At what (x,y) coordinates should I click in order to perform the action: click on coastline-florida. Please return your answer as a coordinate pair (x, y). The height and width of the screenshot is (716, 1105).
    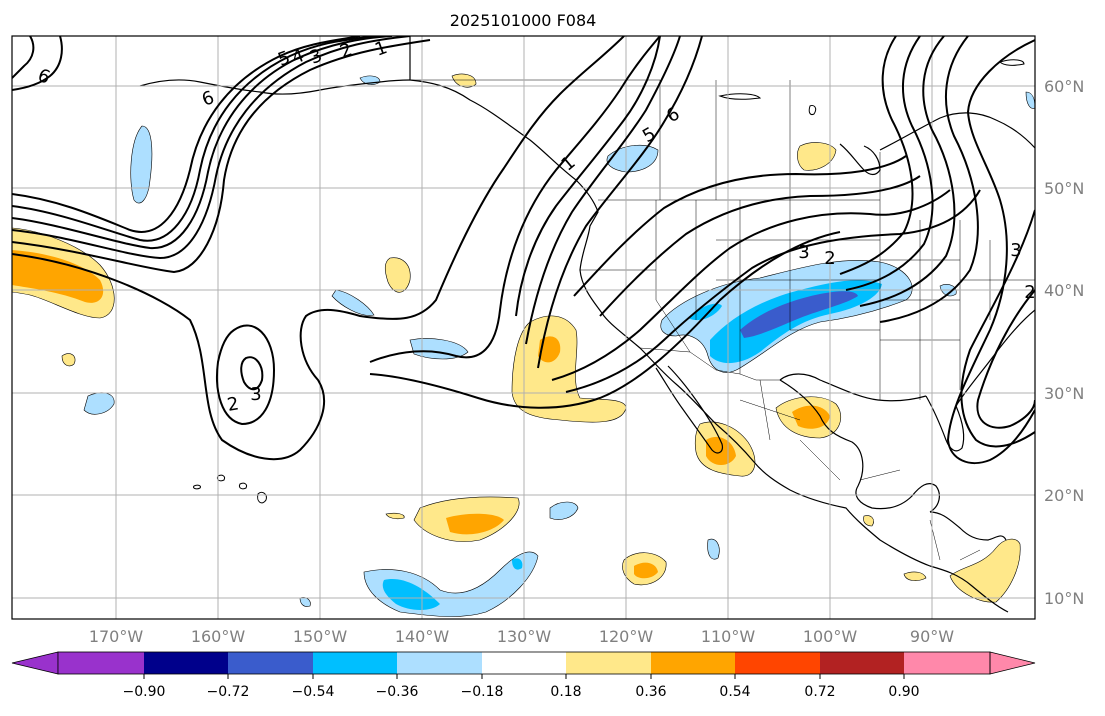
    Looking at the image, I should click on (945, 423).